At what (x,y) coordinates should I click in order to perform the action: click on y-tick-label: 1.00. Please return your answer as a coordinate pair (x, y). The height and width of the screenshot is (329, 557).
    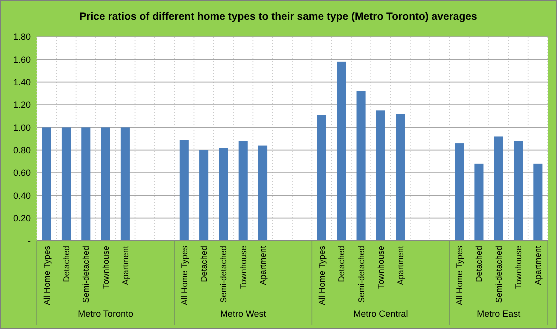
    Looking at the image, I should click on (22, 127).